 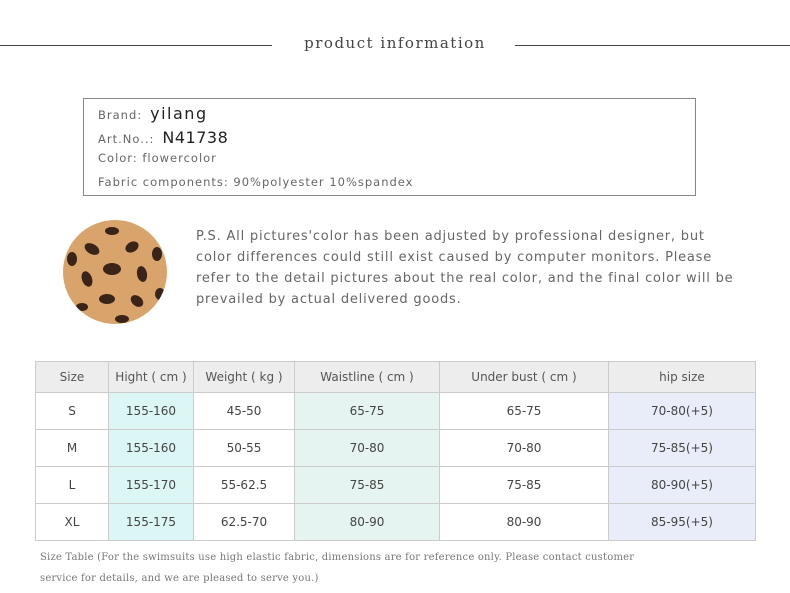 I want to click on cell: 155-170, so click(x=151, y=485).